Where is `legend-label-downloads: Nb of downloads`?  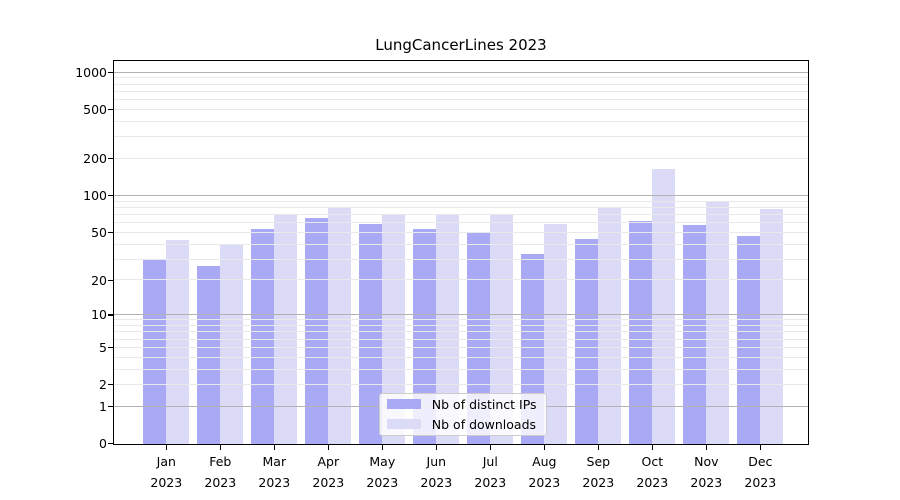
legend-label-downloads: Nb of downloads is located at coordinates (484, 424).